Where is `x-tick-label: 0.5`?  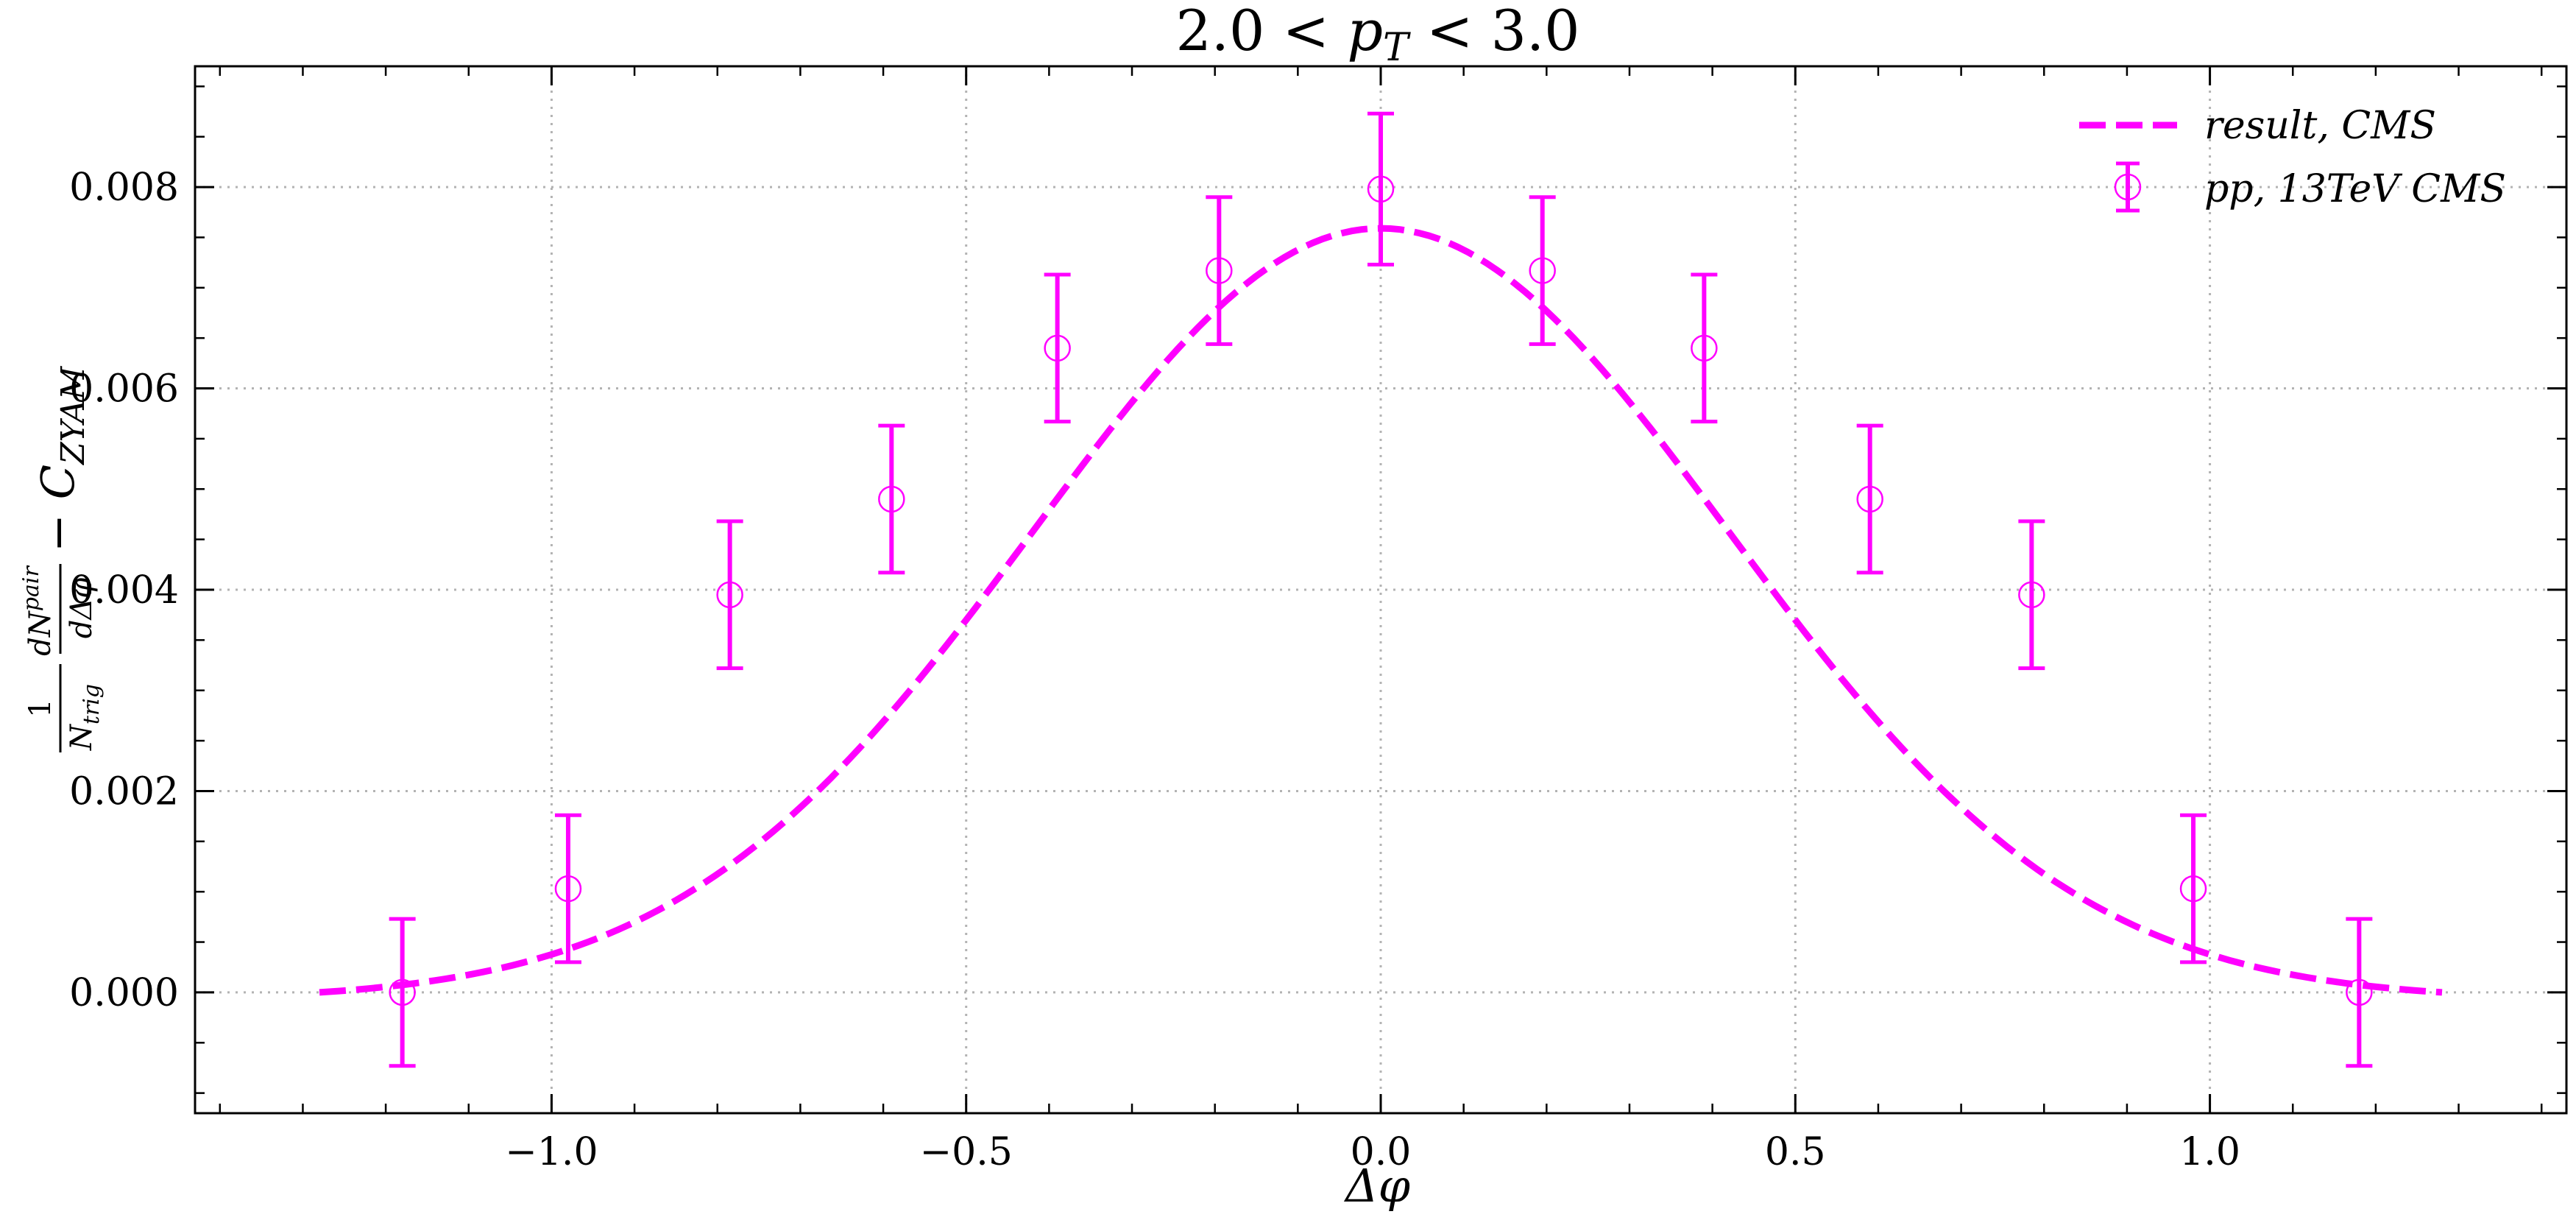 x-tick-label: 0.5 is located at coordinates (1795, 1152).